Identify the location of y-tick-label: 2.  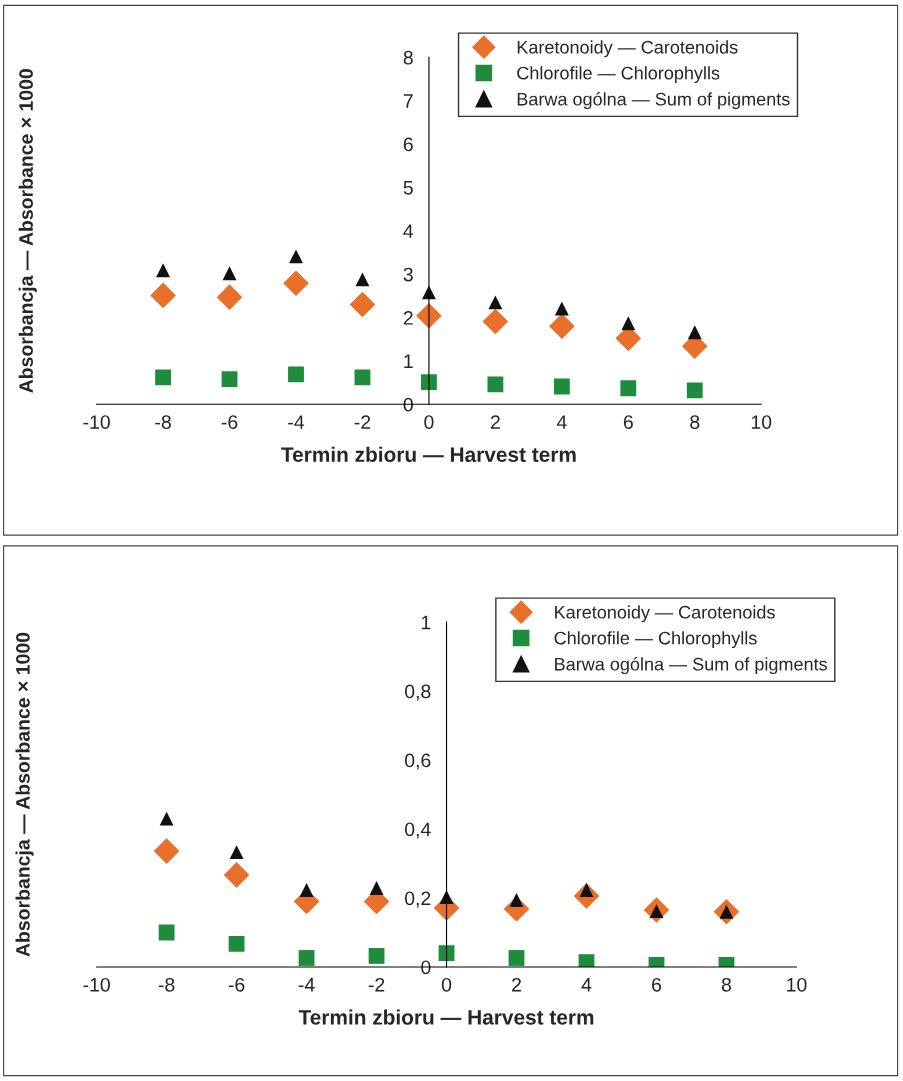
(408, 318).